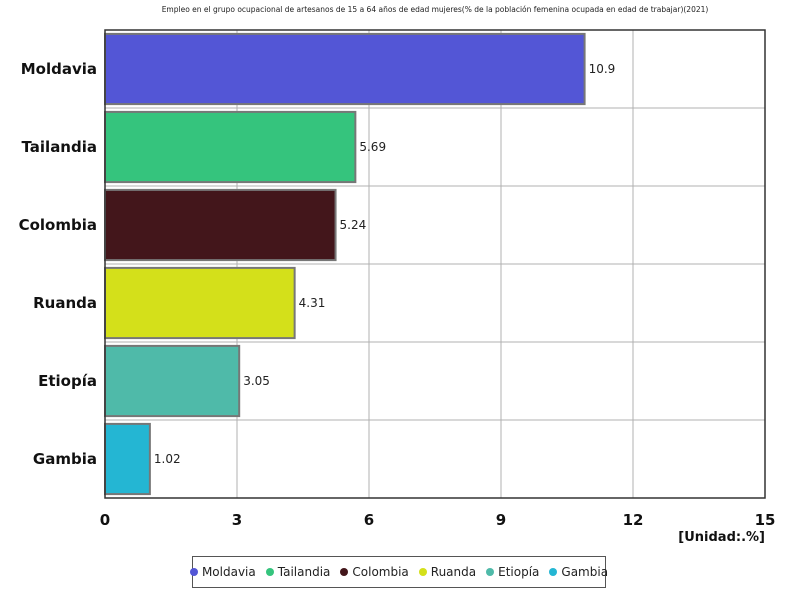 The image size is (800, 600). I want to click on legend-label: Etiopía, so click(519, 572).